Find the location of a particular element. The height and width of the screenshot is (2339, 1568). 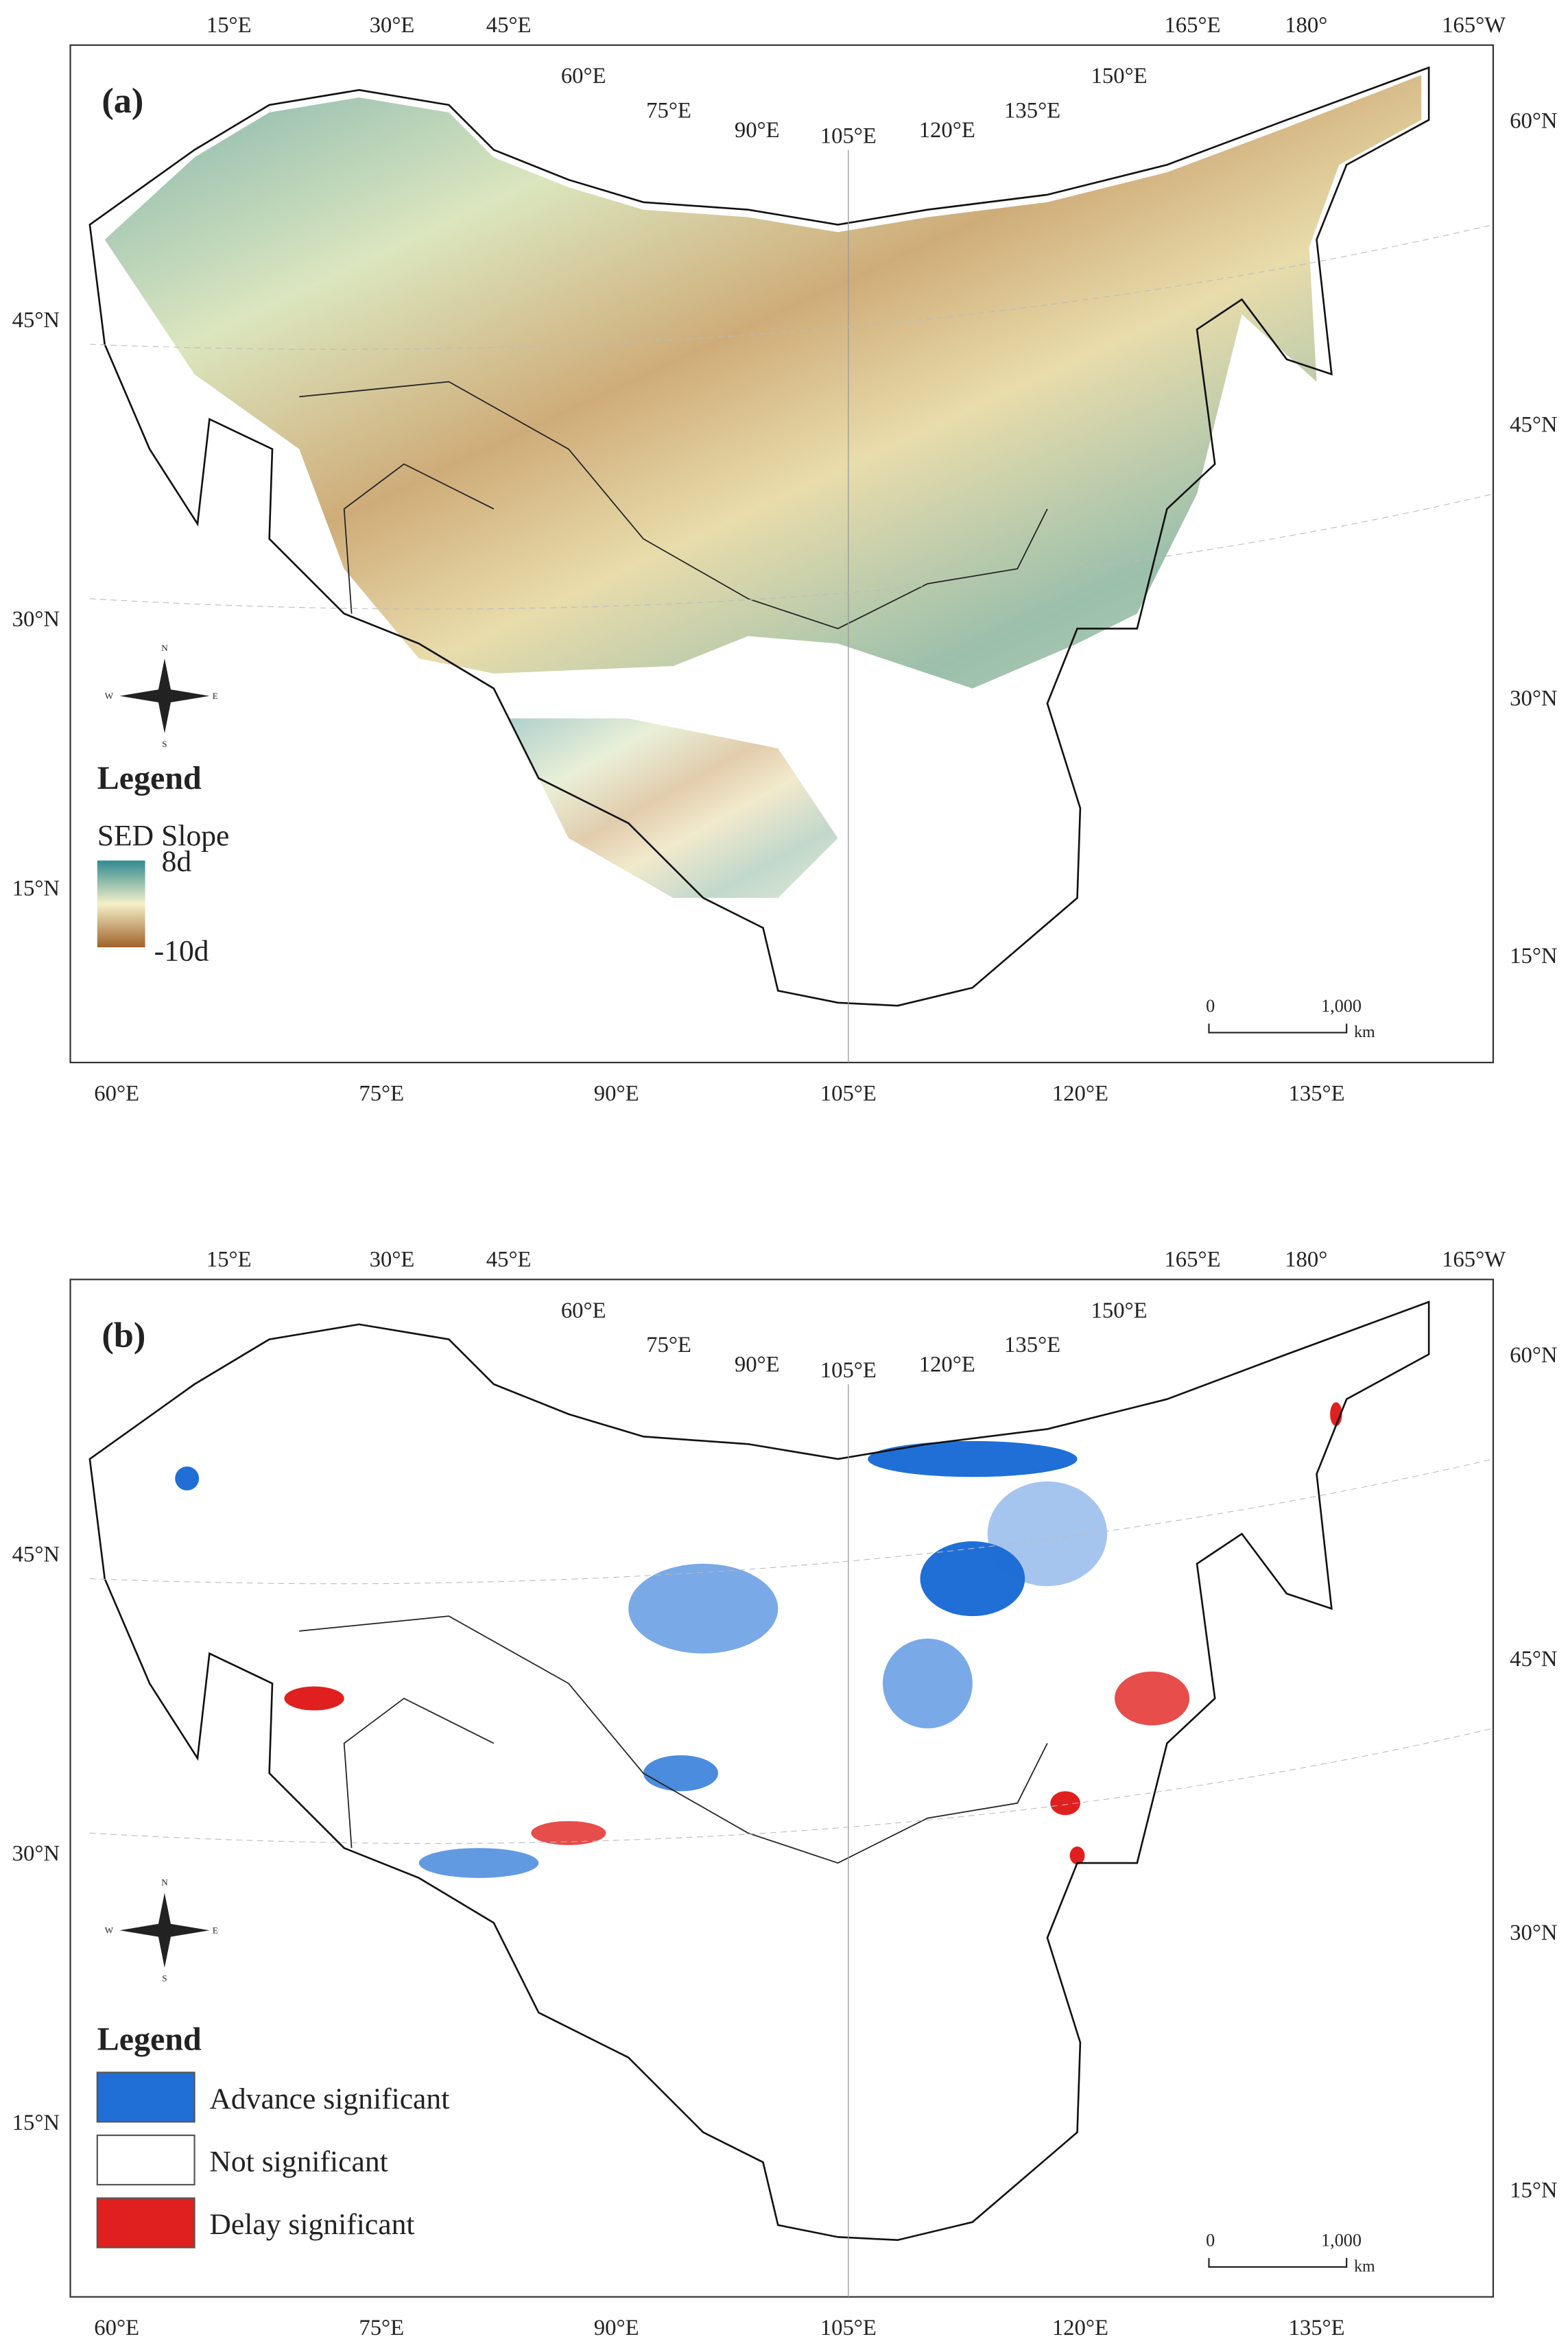

delay-areas is located at coordinates (813, 1633).